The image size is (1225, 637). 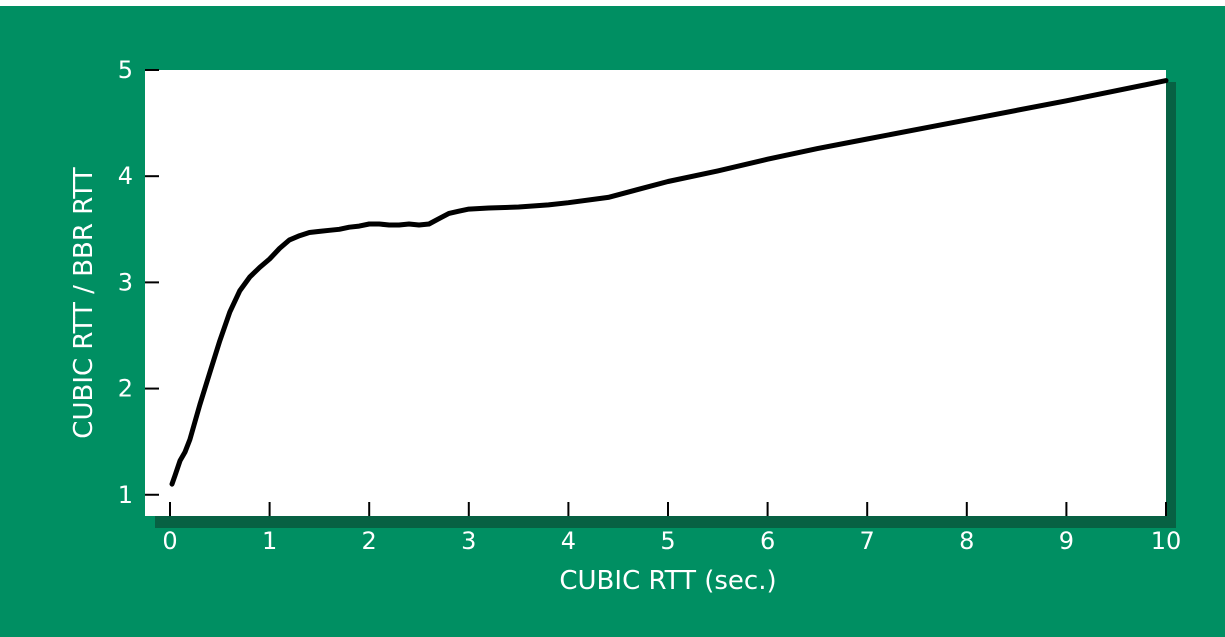 I want to click on top-strip, so click(x=612, y=3).